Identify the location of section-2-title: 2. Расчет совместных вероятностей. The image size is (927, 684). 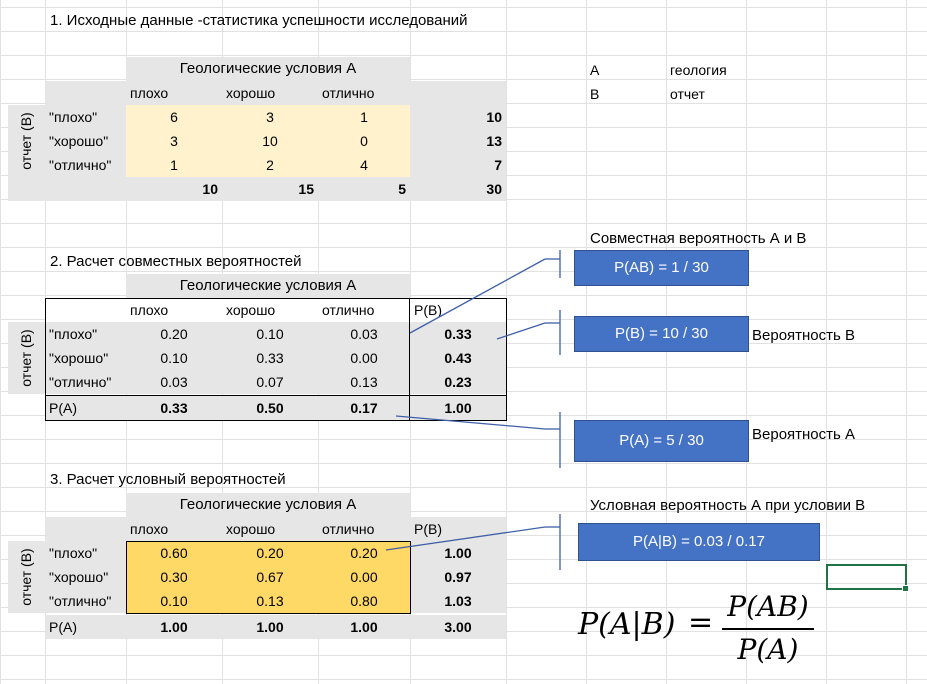
(176, 261).